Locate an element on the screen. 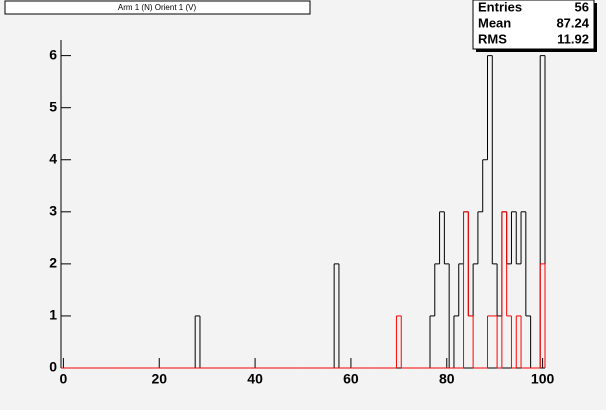 The image size is (606, 410). y-tick-label: 2 is located at coordinates (53, 263).